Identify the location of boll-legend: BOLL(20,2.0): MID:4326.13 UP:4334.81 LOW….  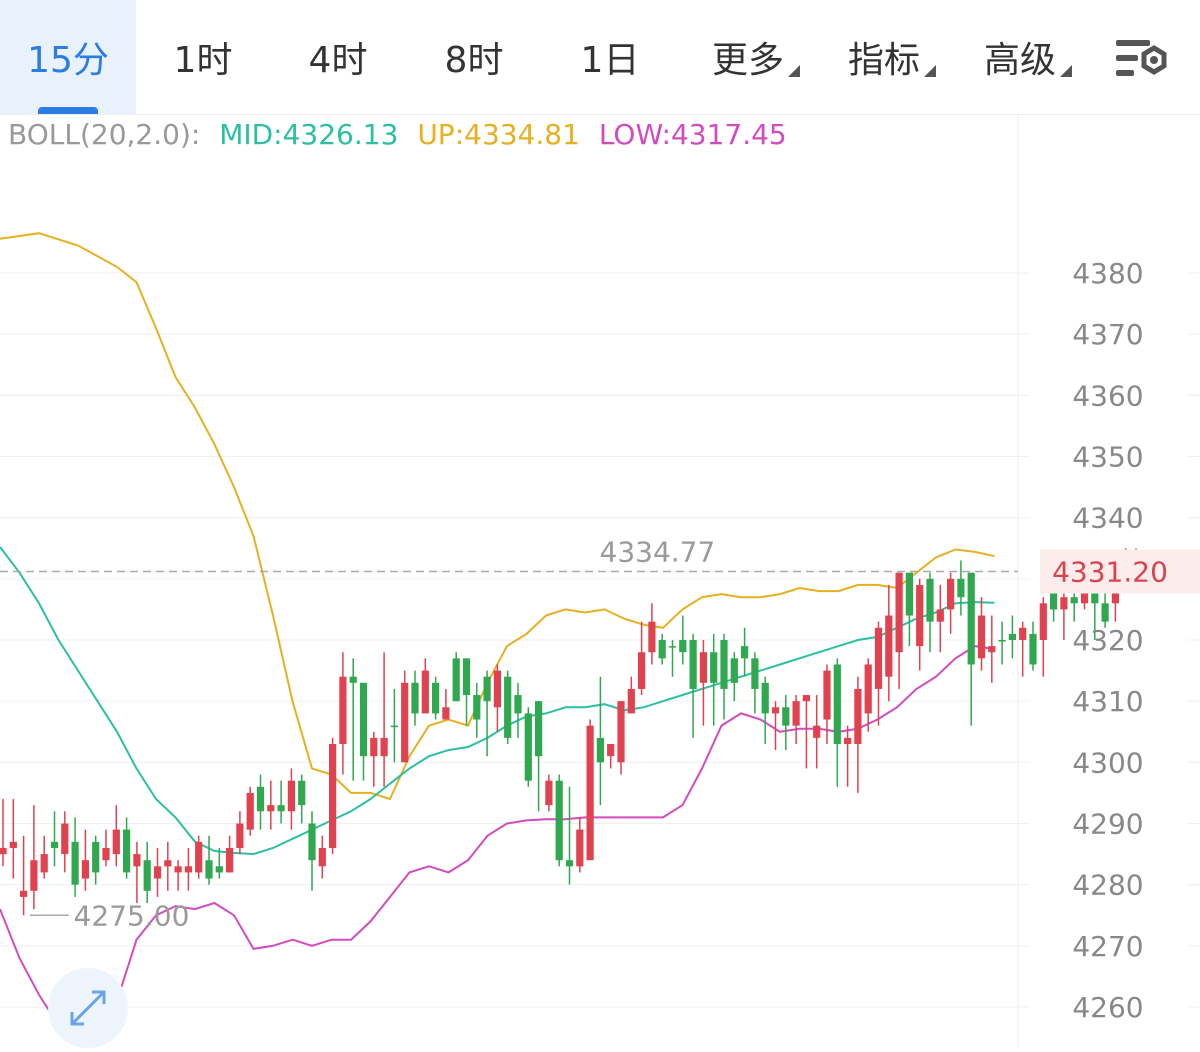
(402, 134).